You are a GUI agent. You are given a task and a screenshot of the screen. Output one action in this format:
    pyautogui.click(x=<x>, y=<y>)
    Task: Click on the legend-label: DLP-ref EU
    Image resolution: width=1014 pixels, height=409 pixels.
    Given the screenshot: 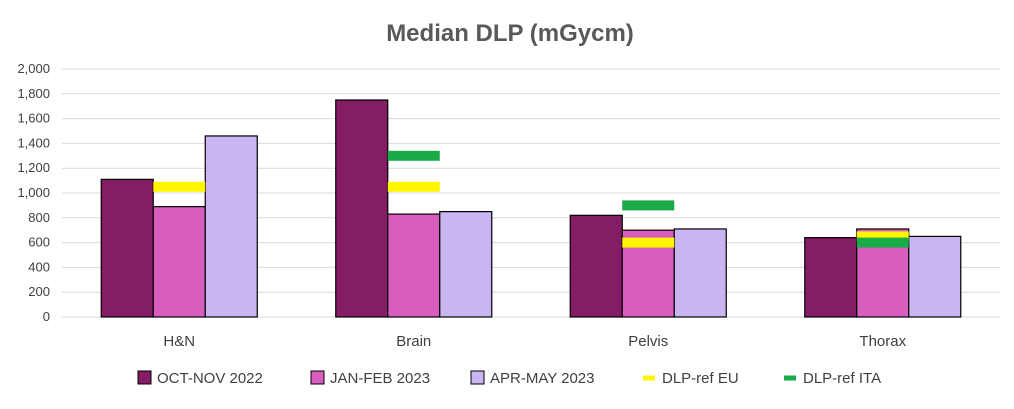 What is the action you would take?
    pyautogui.click(x=700, y=378)
    